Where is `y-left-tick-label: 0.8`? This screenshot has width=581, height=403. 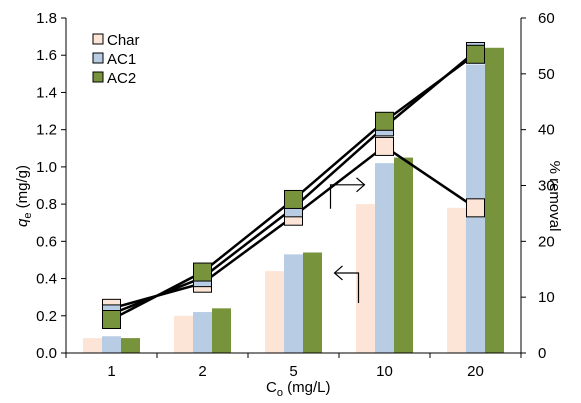 y-left-tick-label: 0.8 is located at coordinates (46, 204).